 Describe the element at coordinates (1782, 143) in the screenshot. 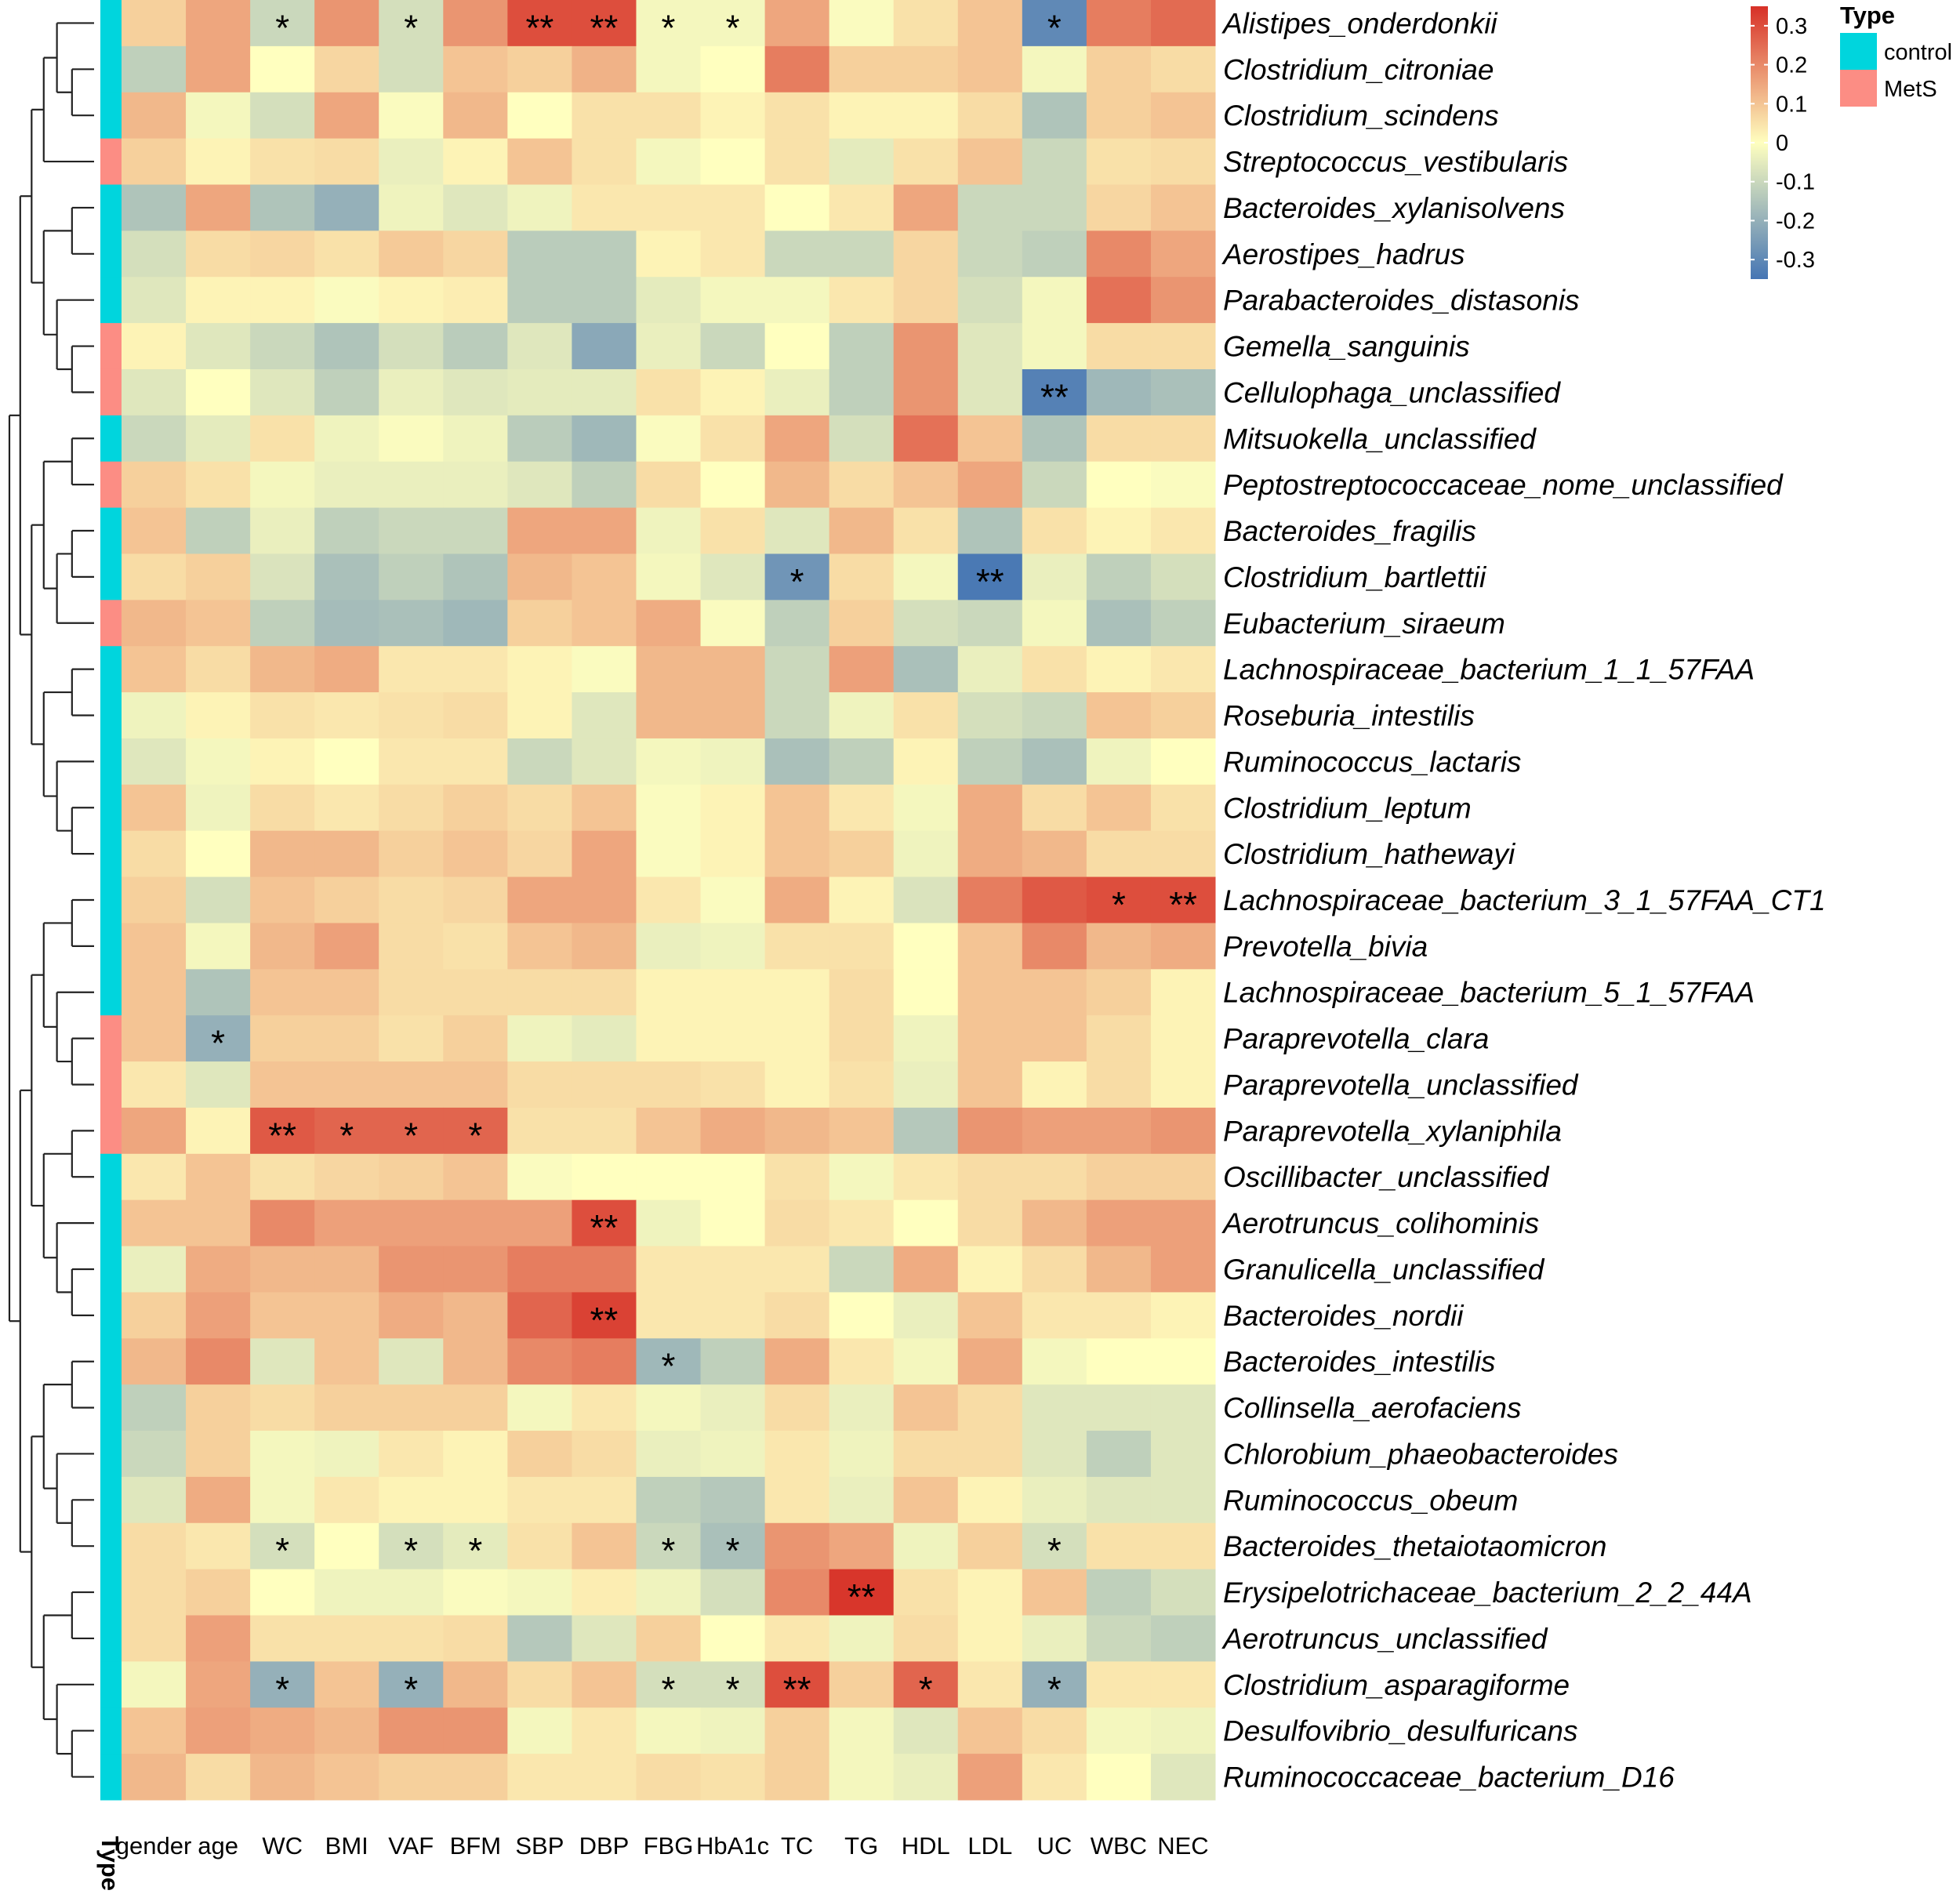

I see `colorbar-tick-label: 0` at that location.